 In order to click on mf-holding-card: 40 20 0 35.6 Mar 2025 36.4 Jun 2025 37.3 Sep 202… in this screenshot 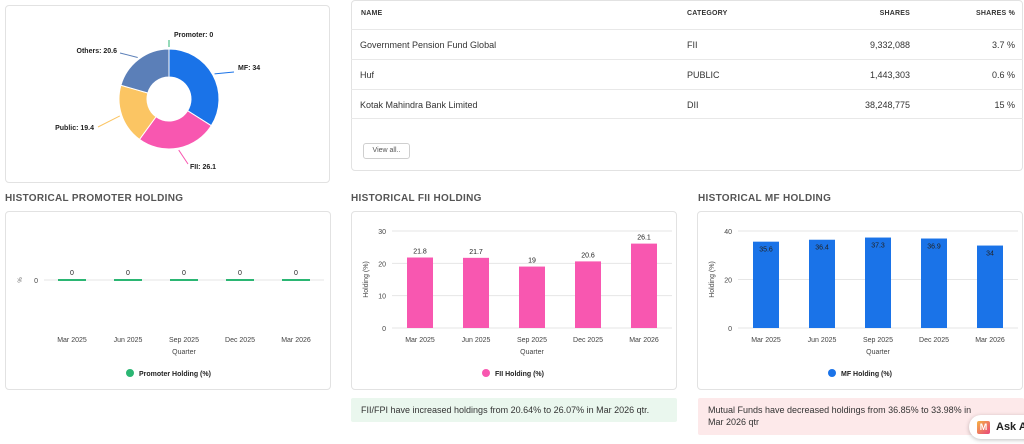, I will do `click(860, 300)`.